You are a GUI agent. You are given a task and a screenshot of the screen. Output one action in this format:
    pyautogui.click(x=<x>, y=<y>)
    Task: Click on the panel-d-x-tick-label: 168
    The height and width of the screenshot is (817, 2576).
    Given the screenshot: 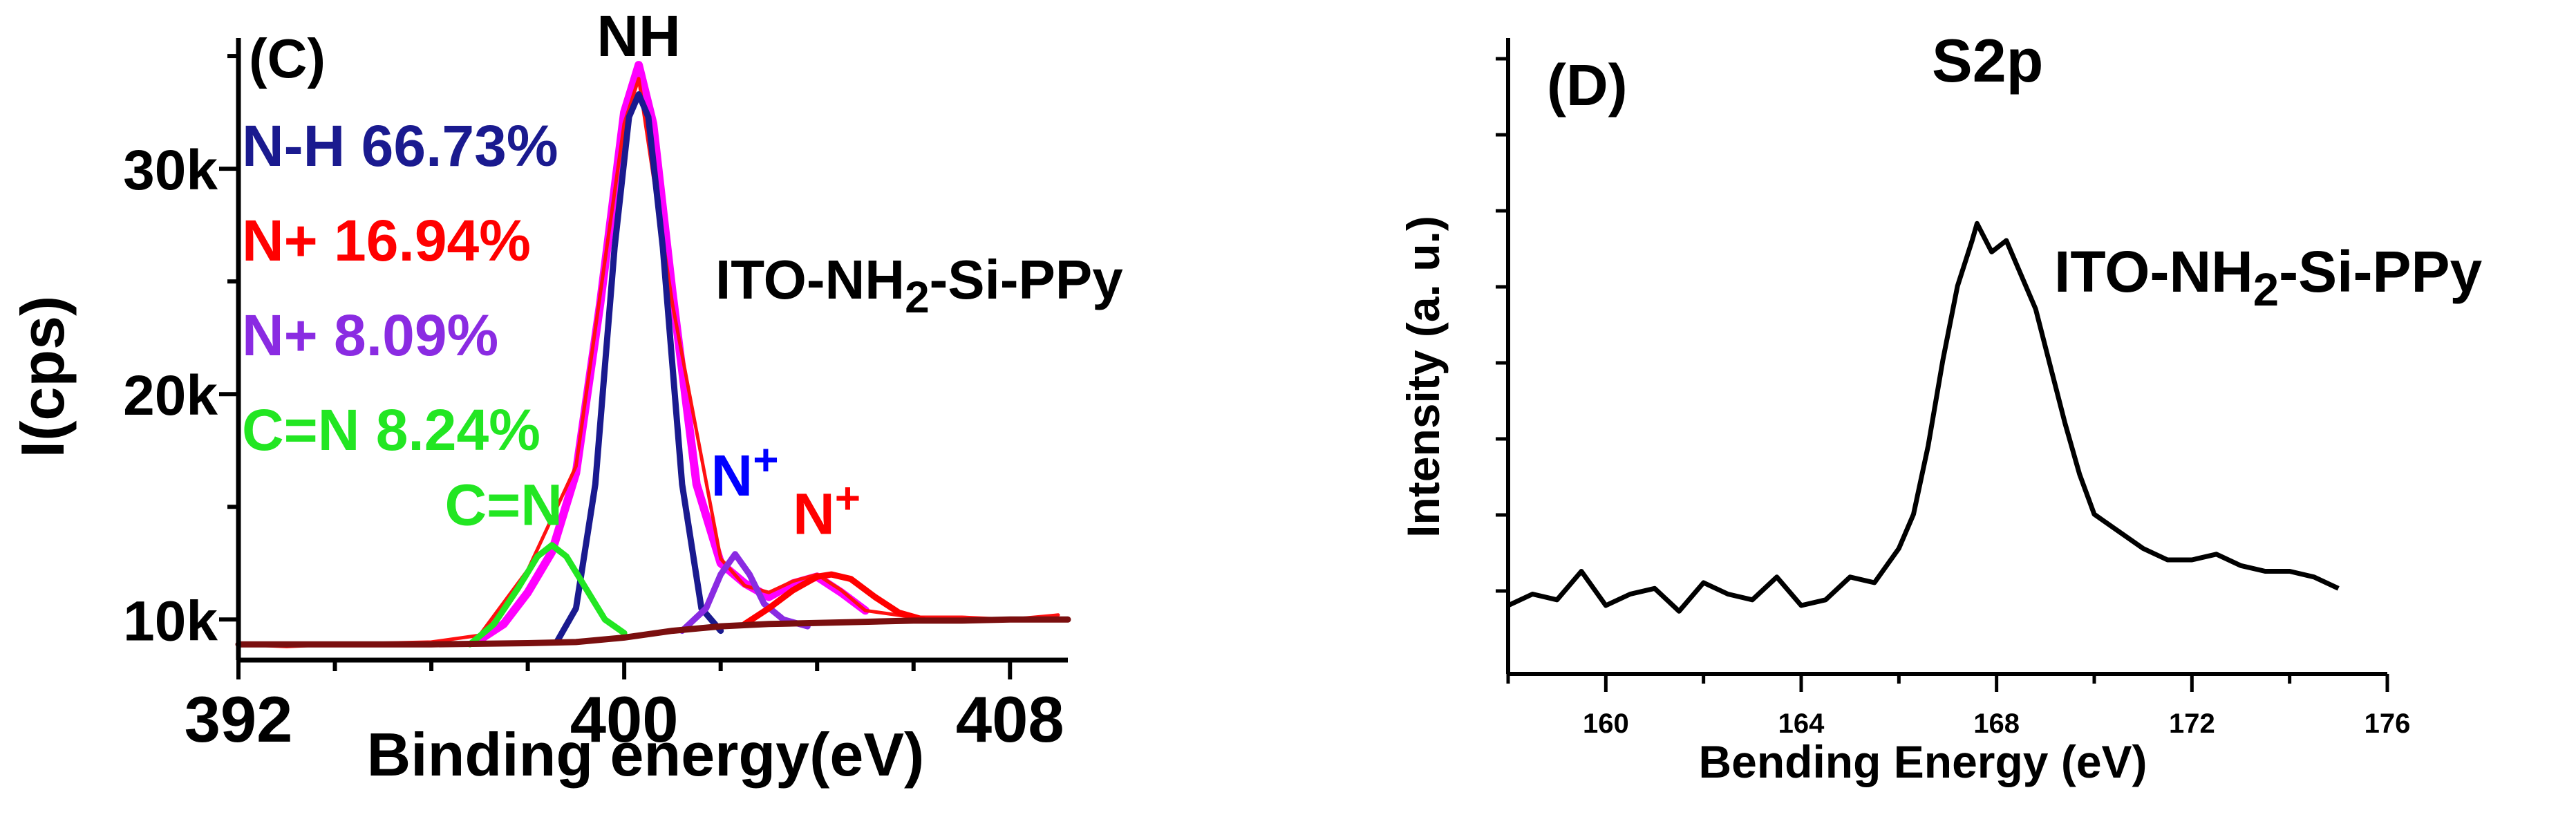 What is the action you would take?
    pyautogui.click(x=1996, y=723)
    